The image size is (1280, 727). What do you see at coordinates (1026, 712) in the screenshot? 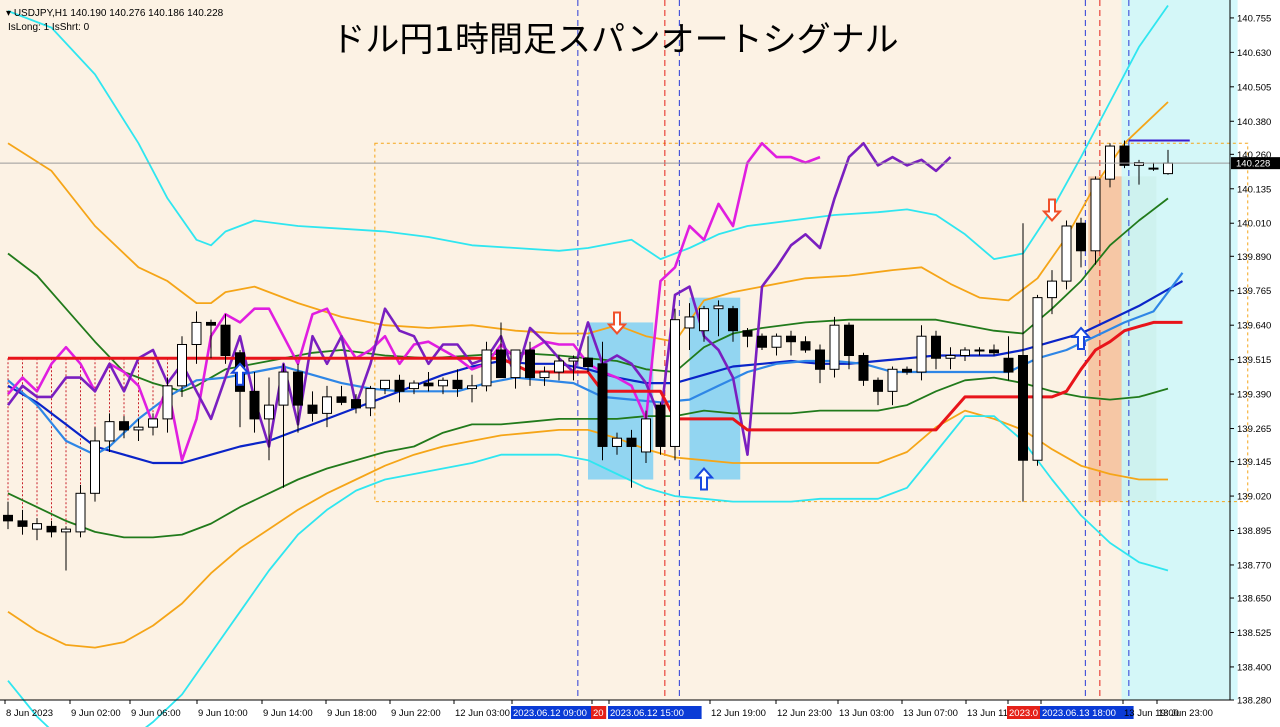
I see `time-tick-highlight` at bounding box center [1026, 712].